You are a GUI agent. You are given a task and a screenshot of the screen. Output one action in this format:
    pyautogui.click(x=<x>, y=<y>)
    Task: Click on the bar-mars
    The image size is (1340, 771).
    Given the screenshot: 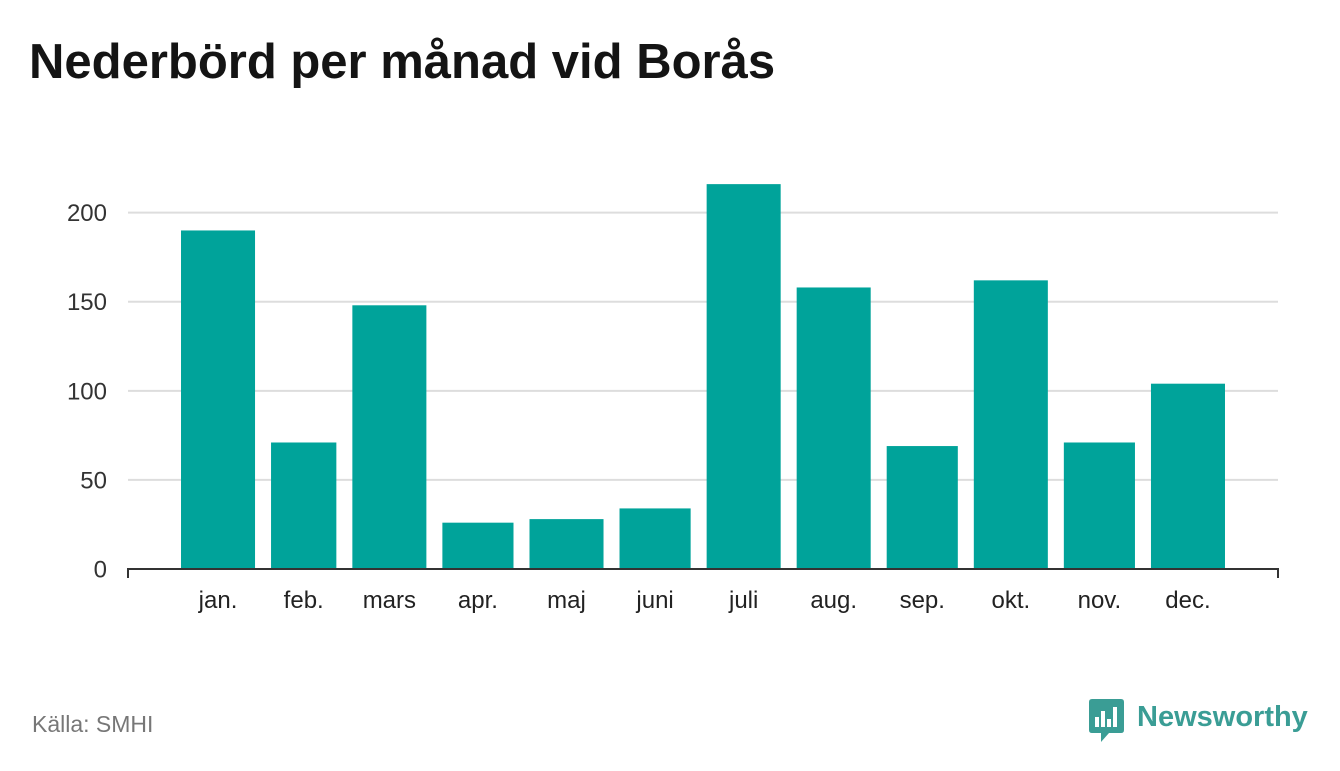 What is the action you would take?
    pyautogui.click(x=389, y=437)
    